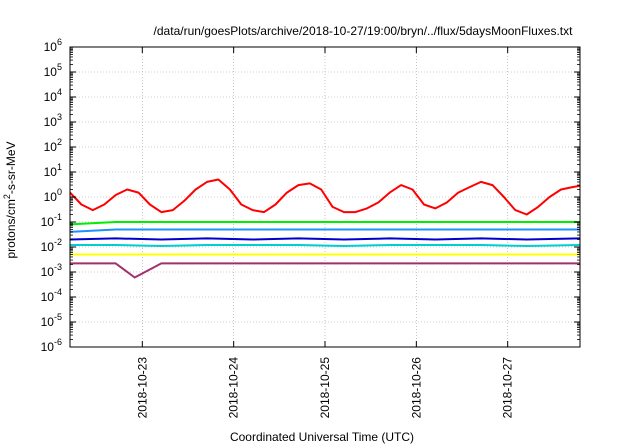 The image size is (640, 448). I want to click on y-tick-label: 10⁶, so click(53, 45).